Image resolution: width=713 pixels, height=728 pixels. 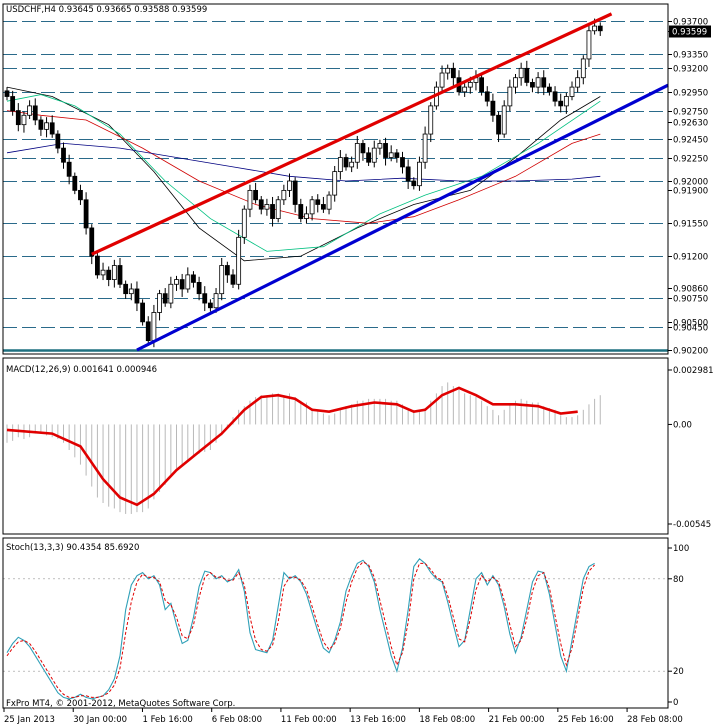 I want to click on stoch-tick-label: 100, so click(x=681, y=549).